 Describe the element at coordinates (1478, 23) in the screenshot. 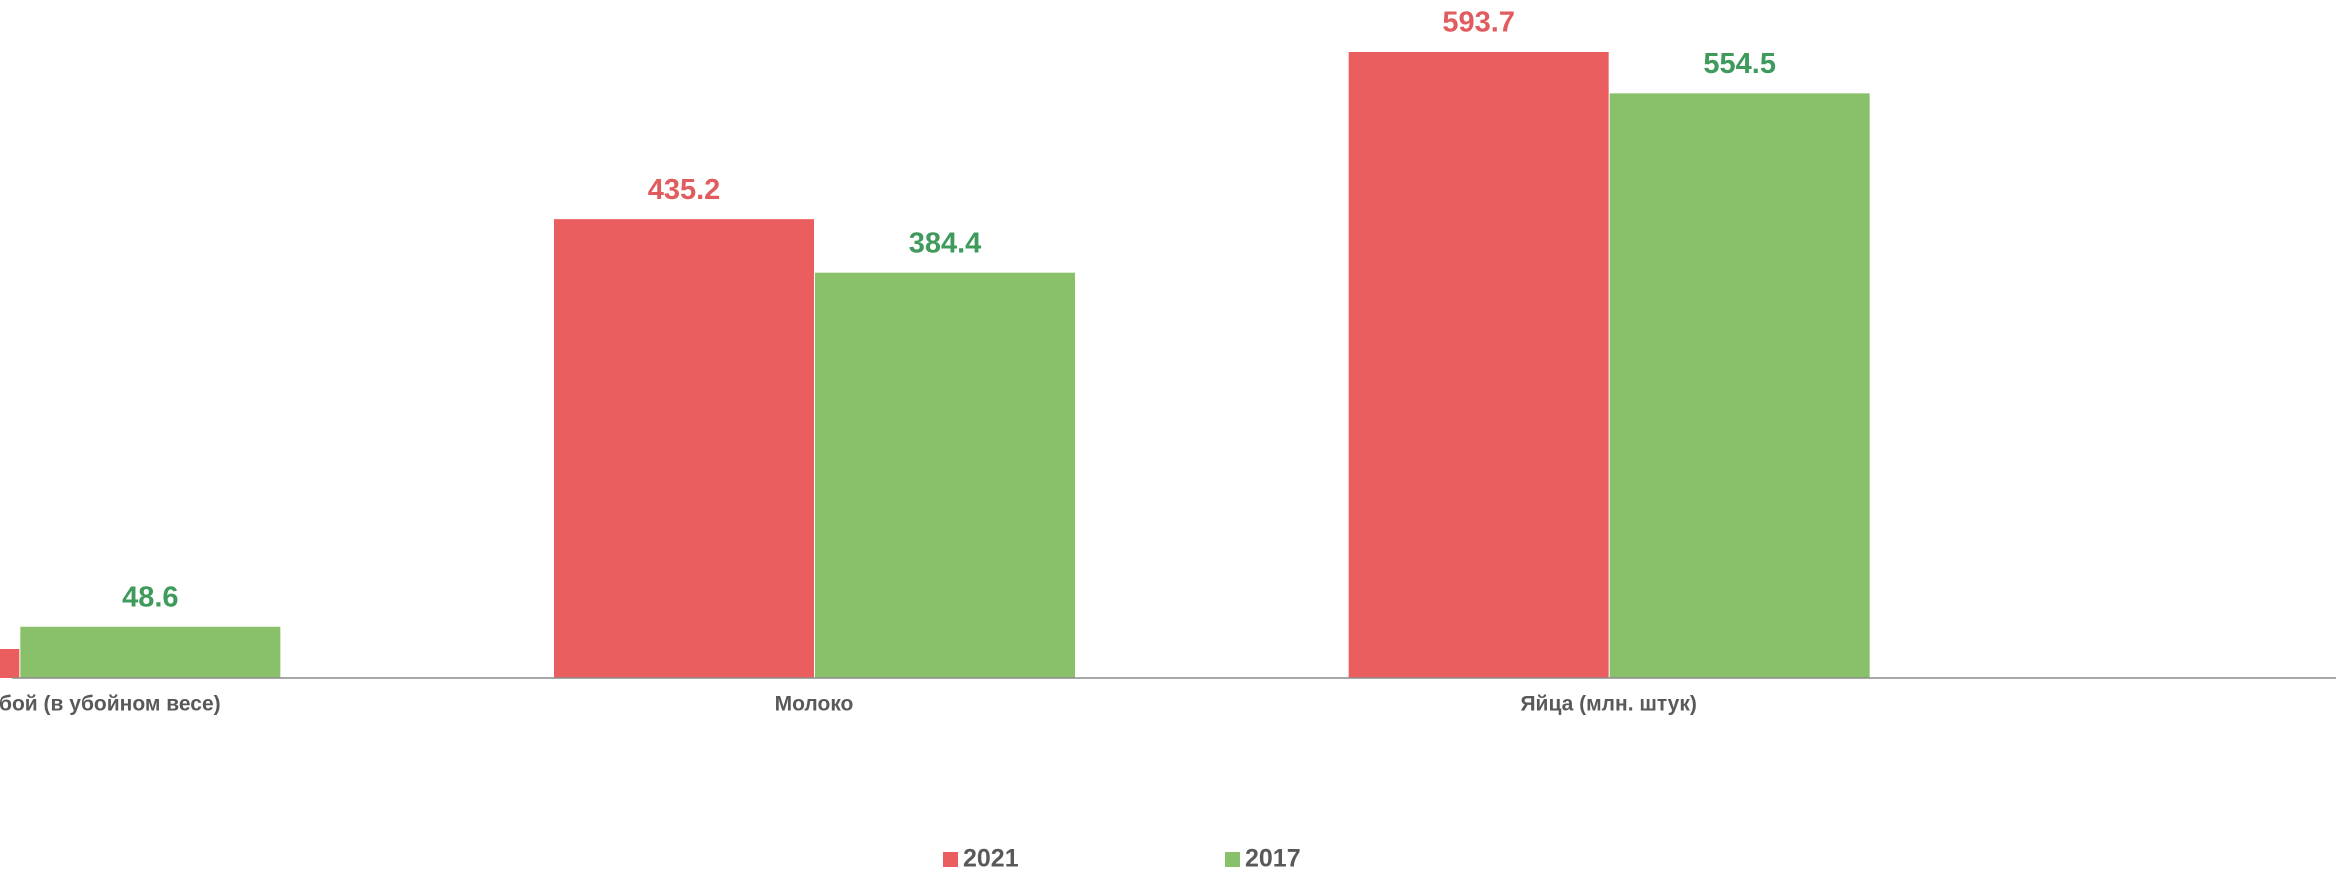

I see `value-label: 593.7` at that location.